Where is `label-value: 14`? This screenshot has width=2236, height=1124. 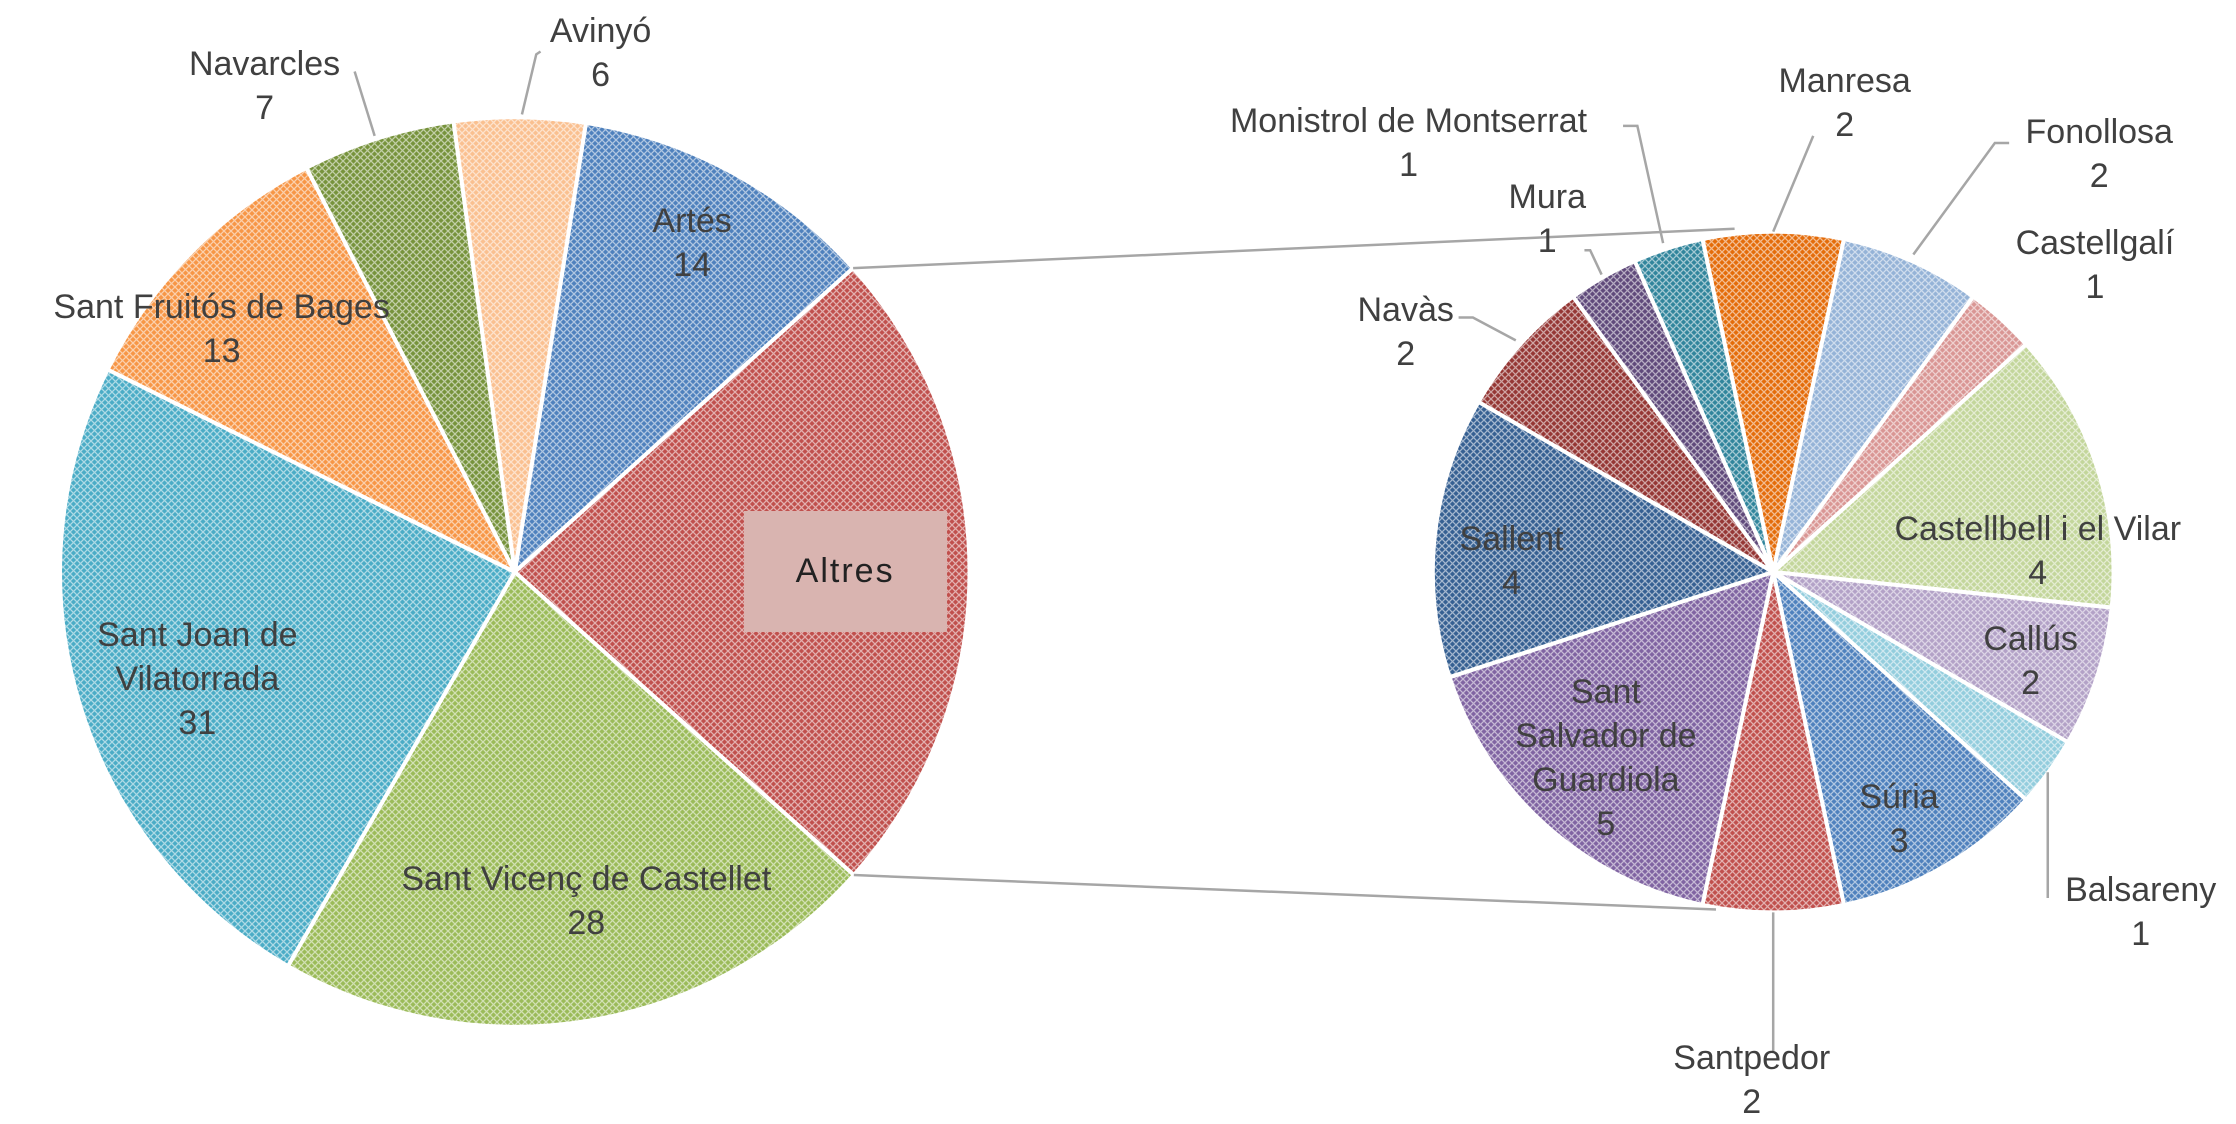 label-value: 14 is located at coordinates (692, 265).